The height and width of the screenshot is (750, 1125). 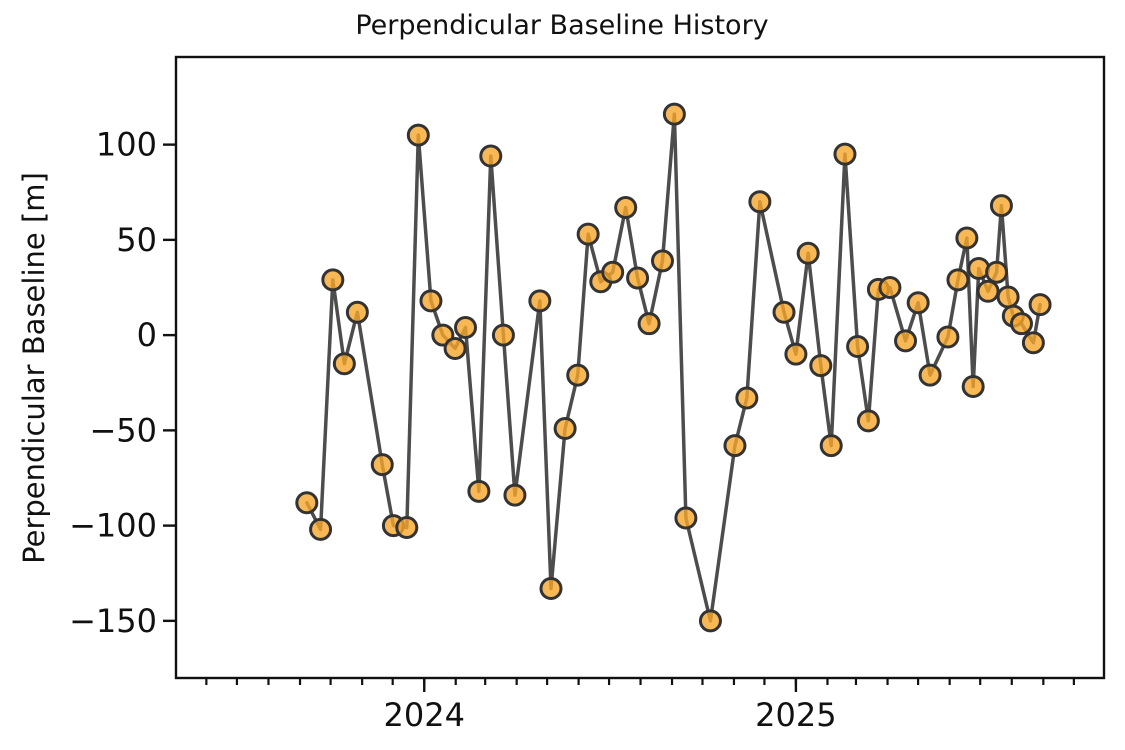 I want to click on y-tick-label: 50, so click(x=136, y=240).